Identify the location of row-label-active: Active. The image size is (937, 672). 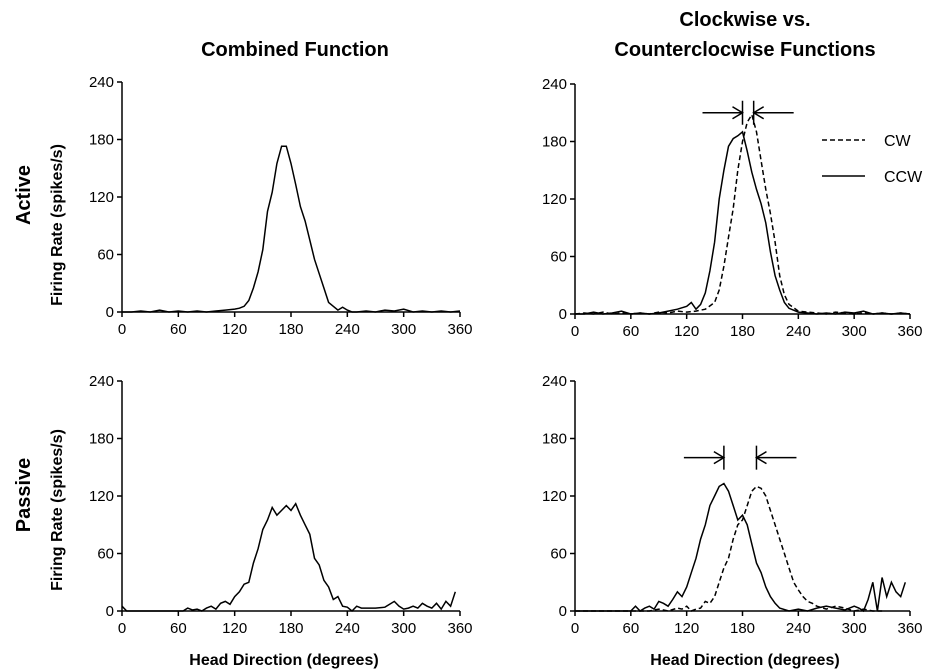
(24, 195).